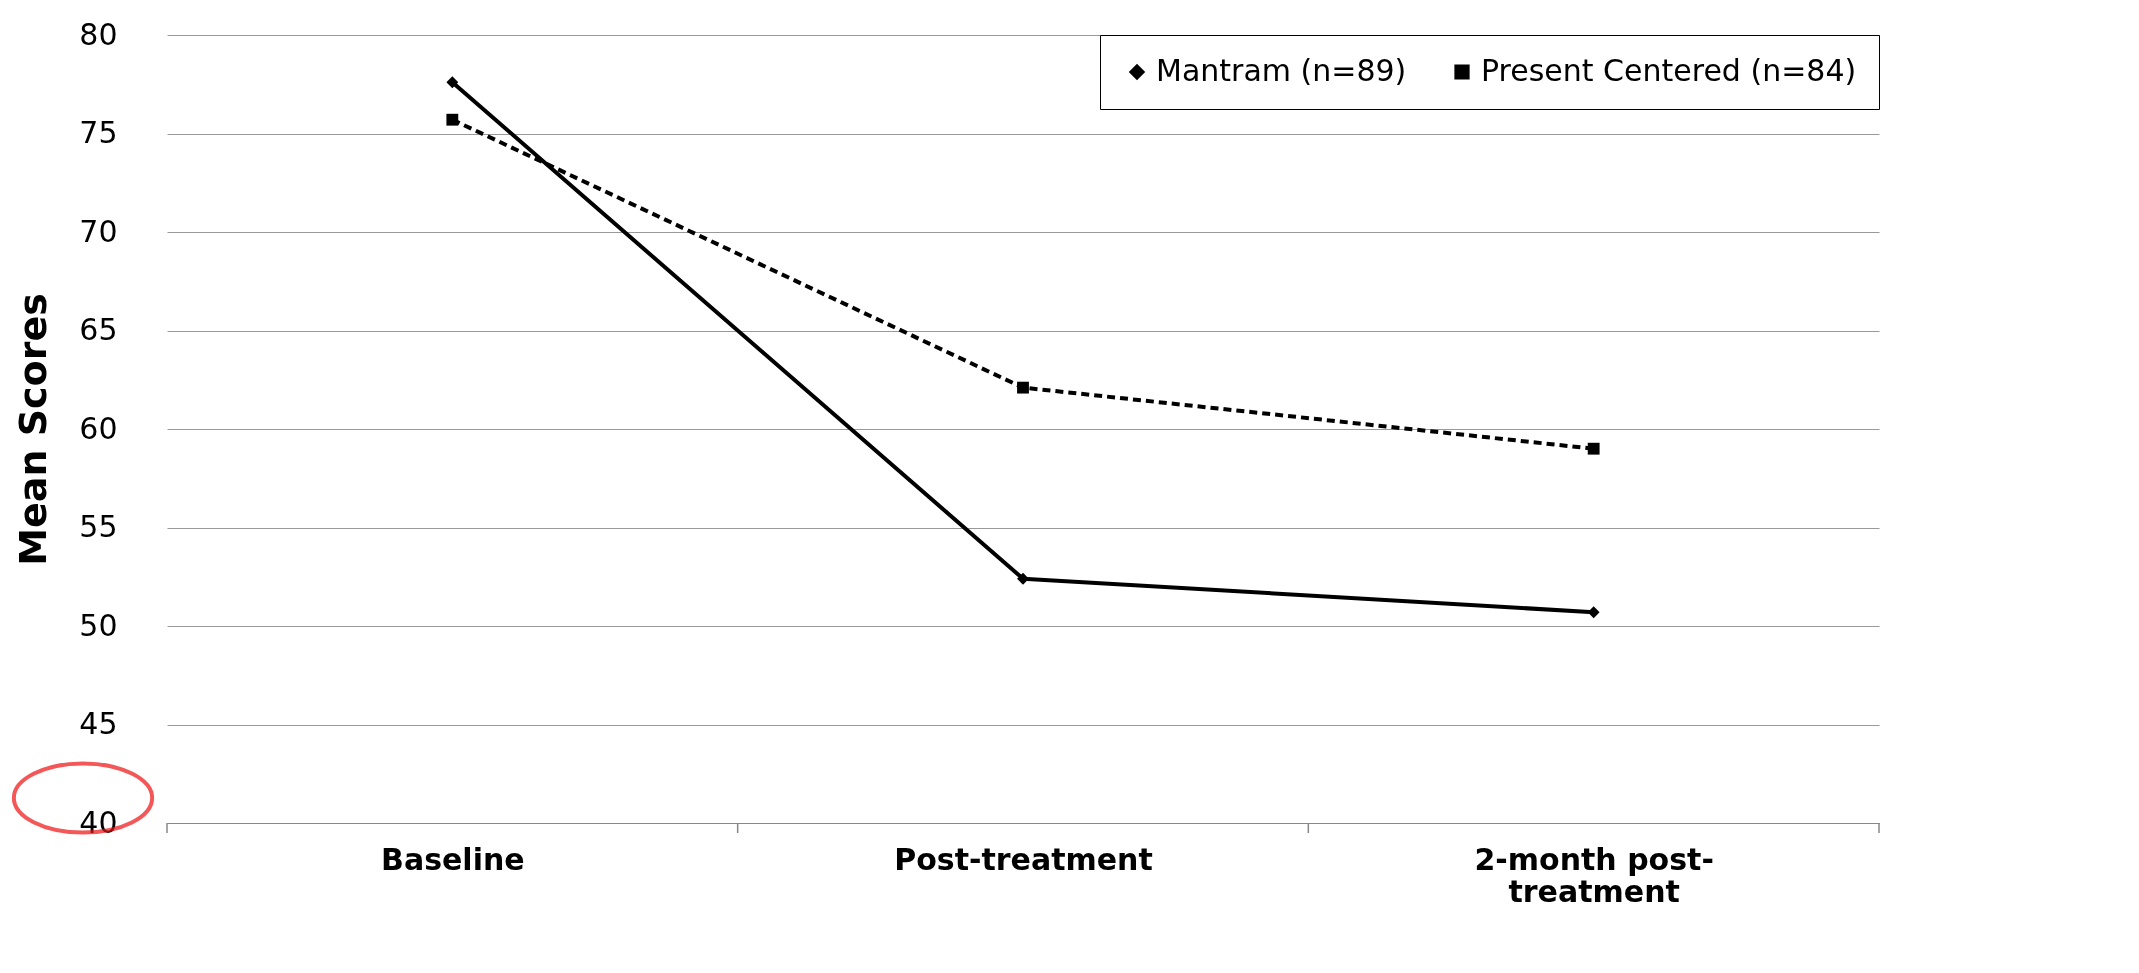 The height and width of the screenshot is (973, 2139). I want to click on y-tick-label: 80, so click(98, 34).